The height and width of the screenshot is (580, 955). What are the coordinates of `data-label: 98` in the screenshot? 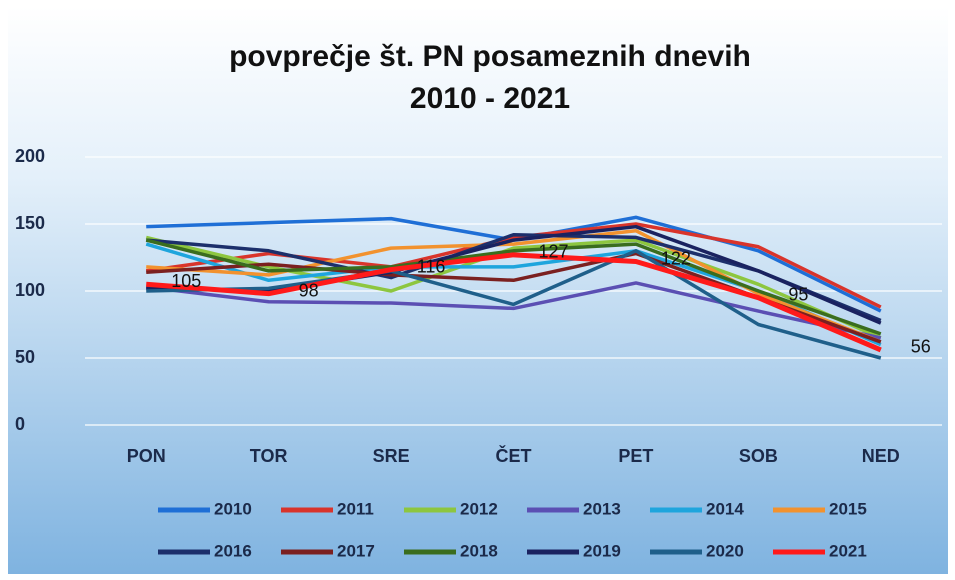 It's located at (309, 290).